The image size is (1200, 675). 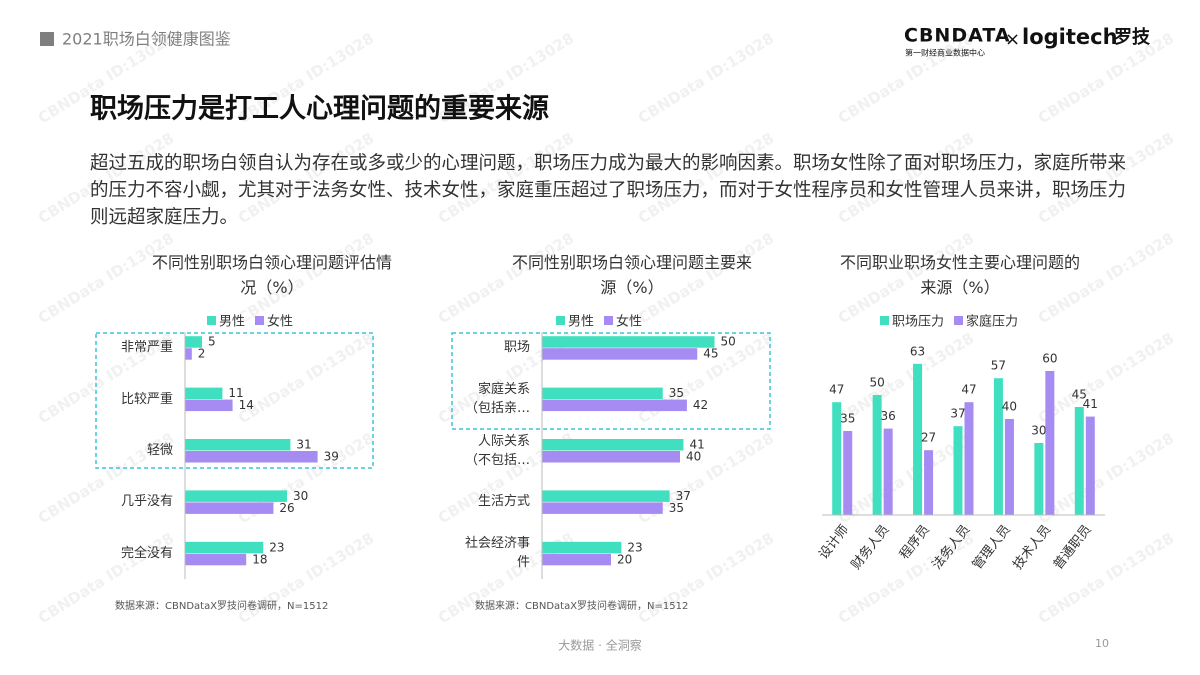 I want to click on logo-subtitle: 第一财经商业数据中心, so click(x=945, y=53).